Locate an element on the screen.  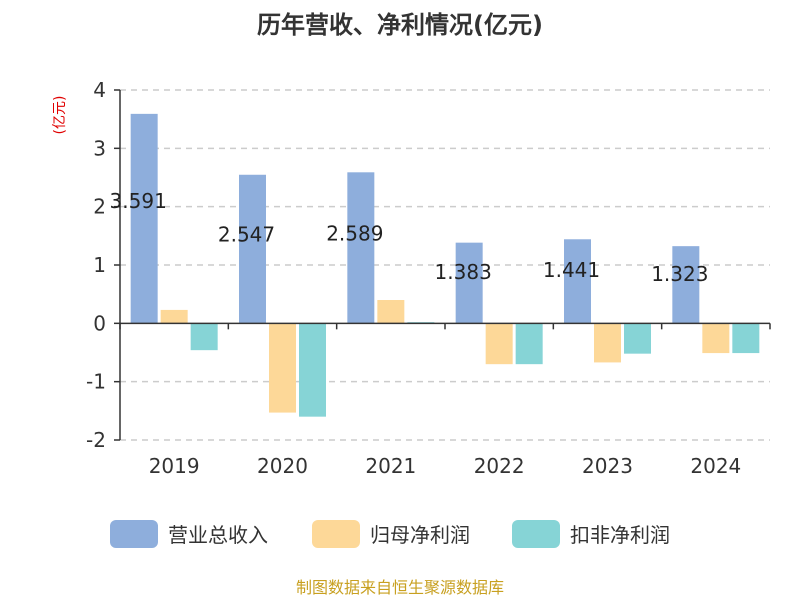
data-label: 2.589 is located at coordinates (354, 233).